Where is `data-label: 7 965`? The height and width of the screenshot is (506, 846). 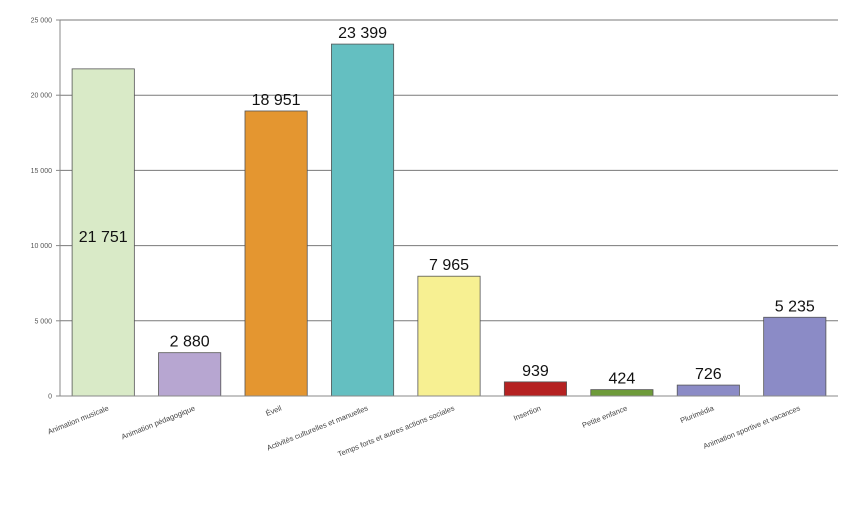
data-label: 7 965 is located at coordinates (449, 265).